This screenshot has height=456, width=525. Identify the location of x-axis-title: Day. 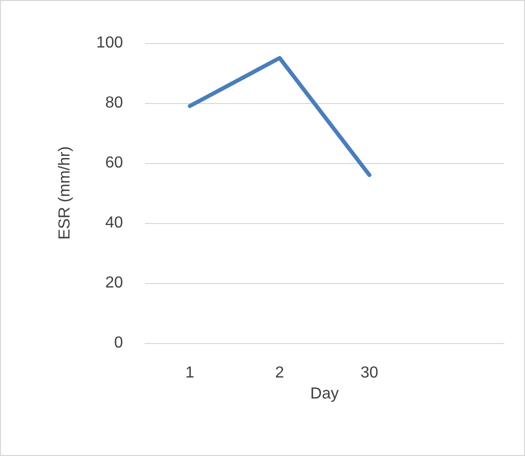
(324, 393).